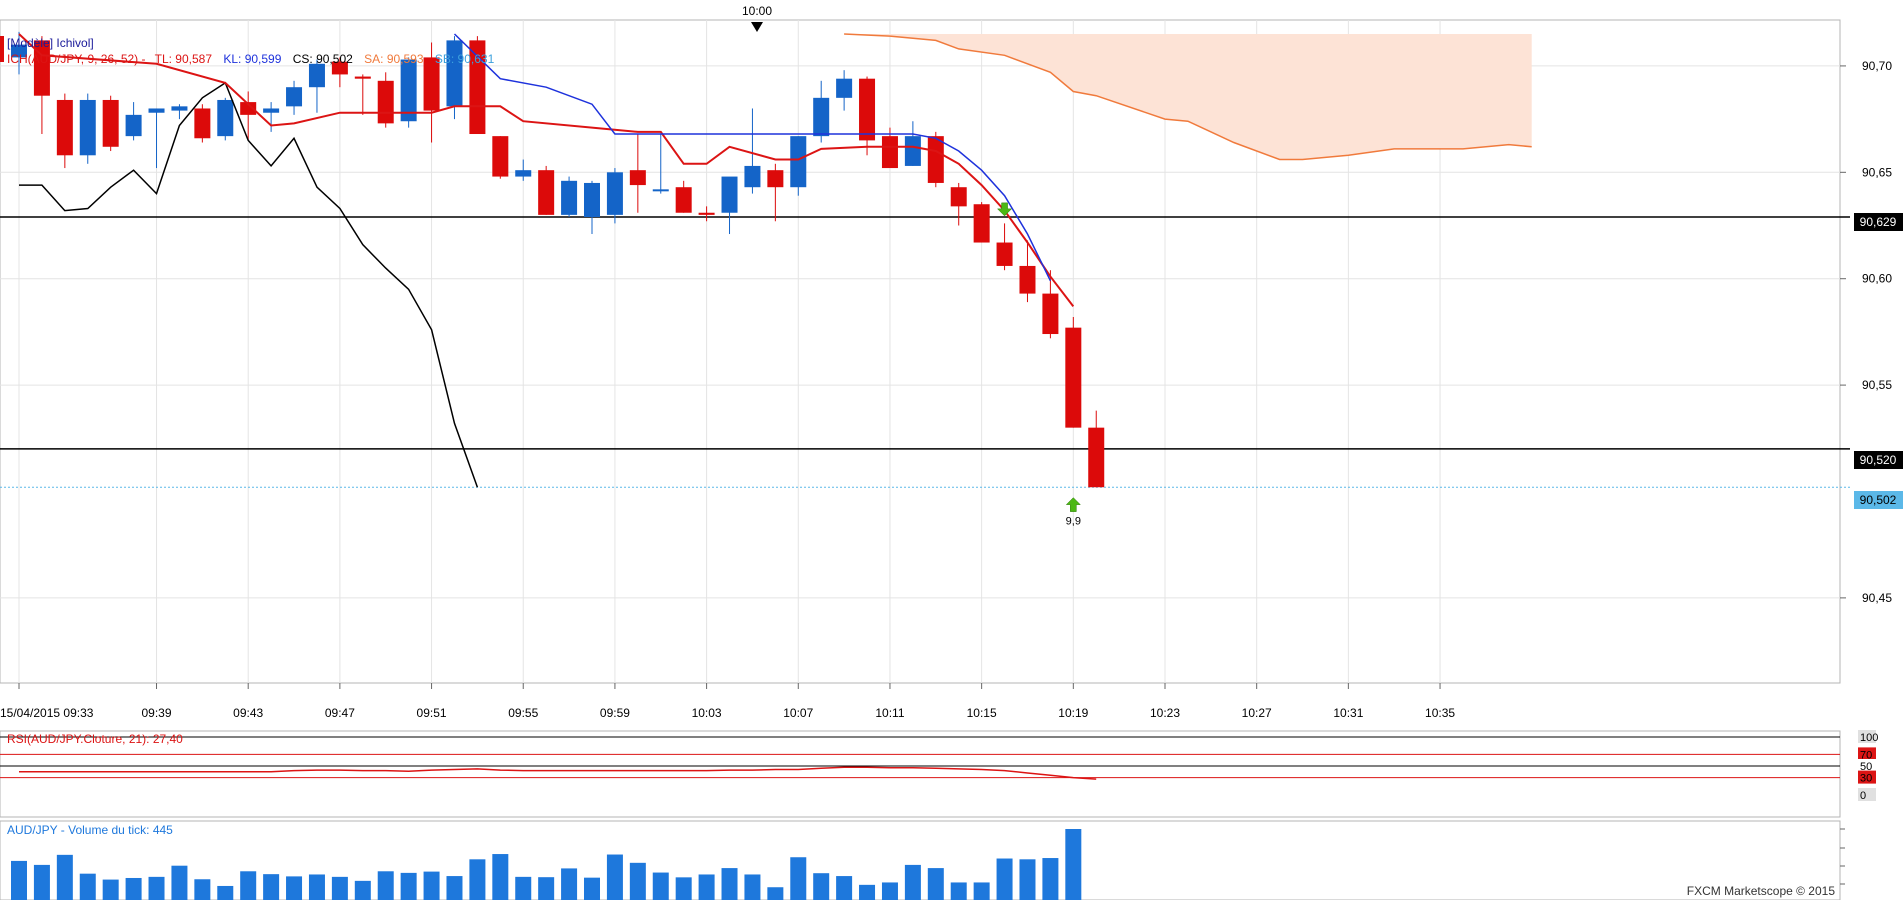  I want to click on price-axis: 90,70 90,65 90,60 90,55 90,45, so click(1866, 332).